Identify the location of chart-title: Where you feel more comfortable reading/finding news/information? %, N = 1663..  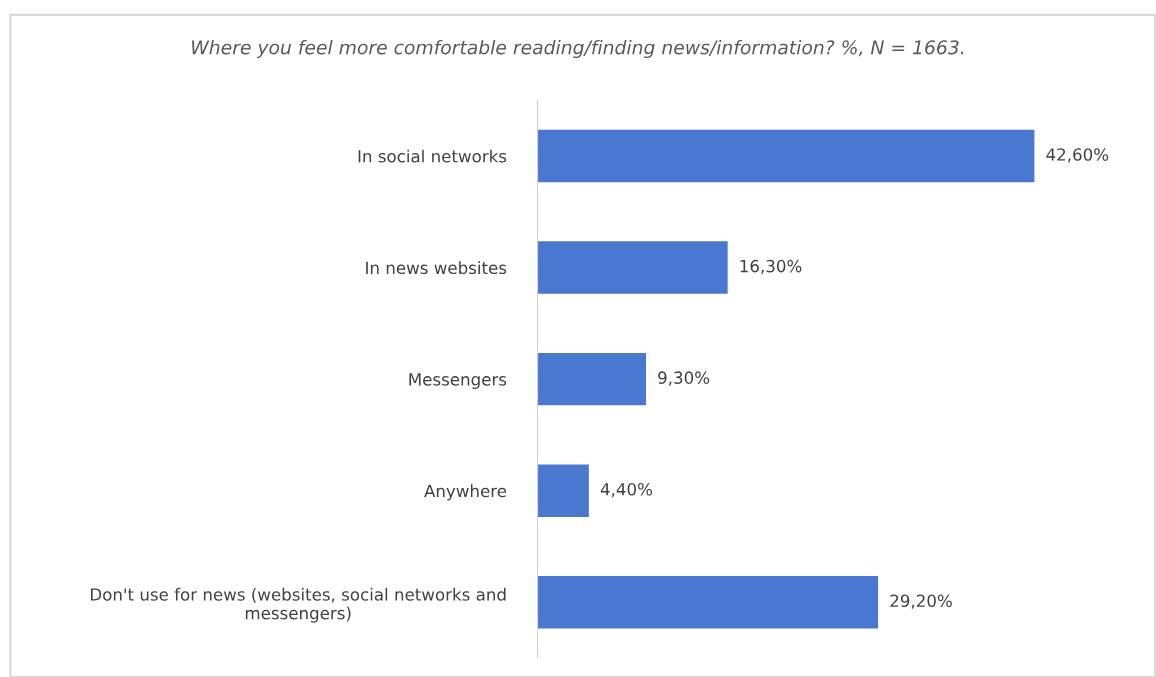
(578, 49).